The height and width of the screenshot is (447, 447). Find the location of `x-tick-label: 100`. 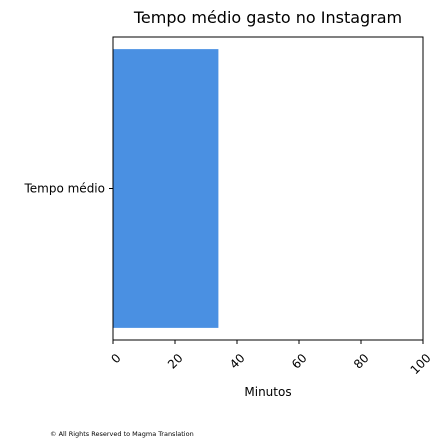

x-tick-label: 100 is located at coordinates (421, 364).